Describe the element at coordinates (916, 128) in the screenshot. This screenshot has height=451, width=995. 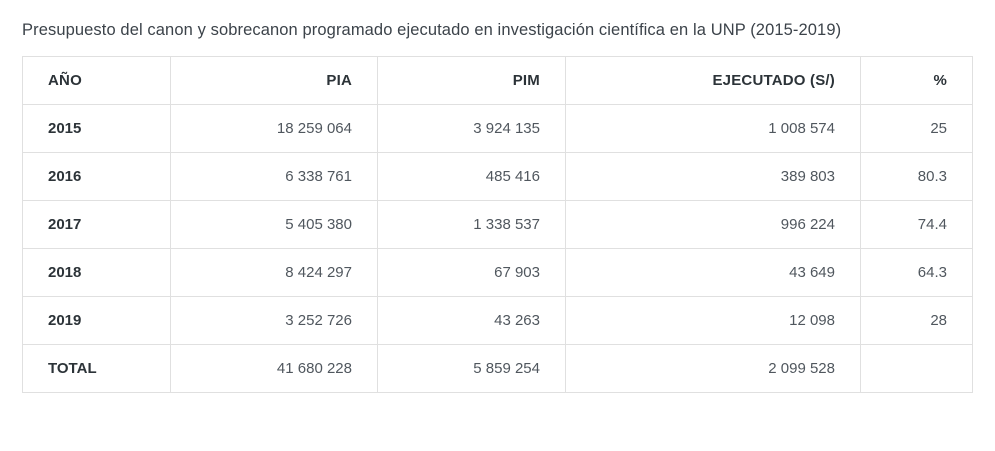
I see `pct-cell: 25` at that location.